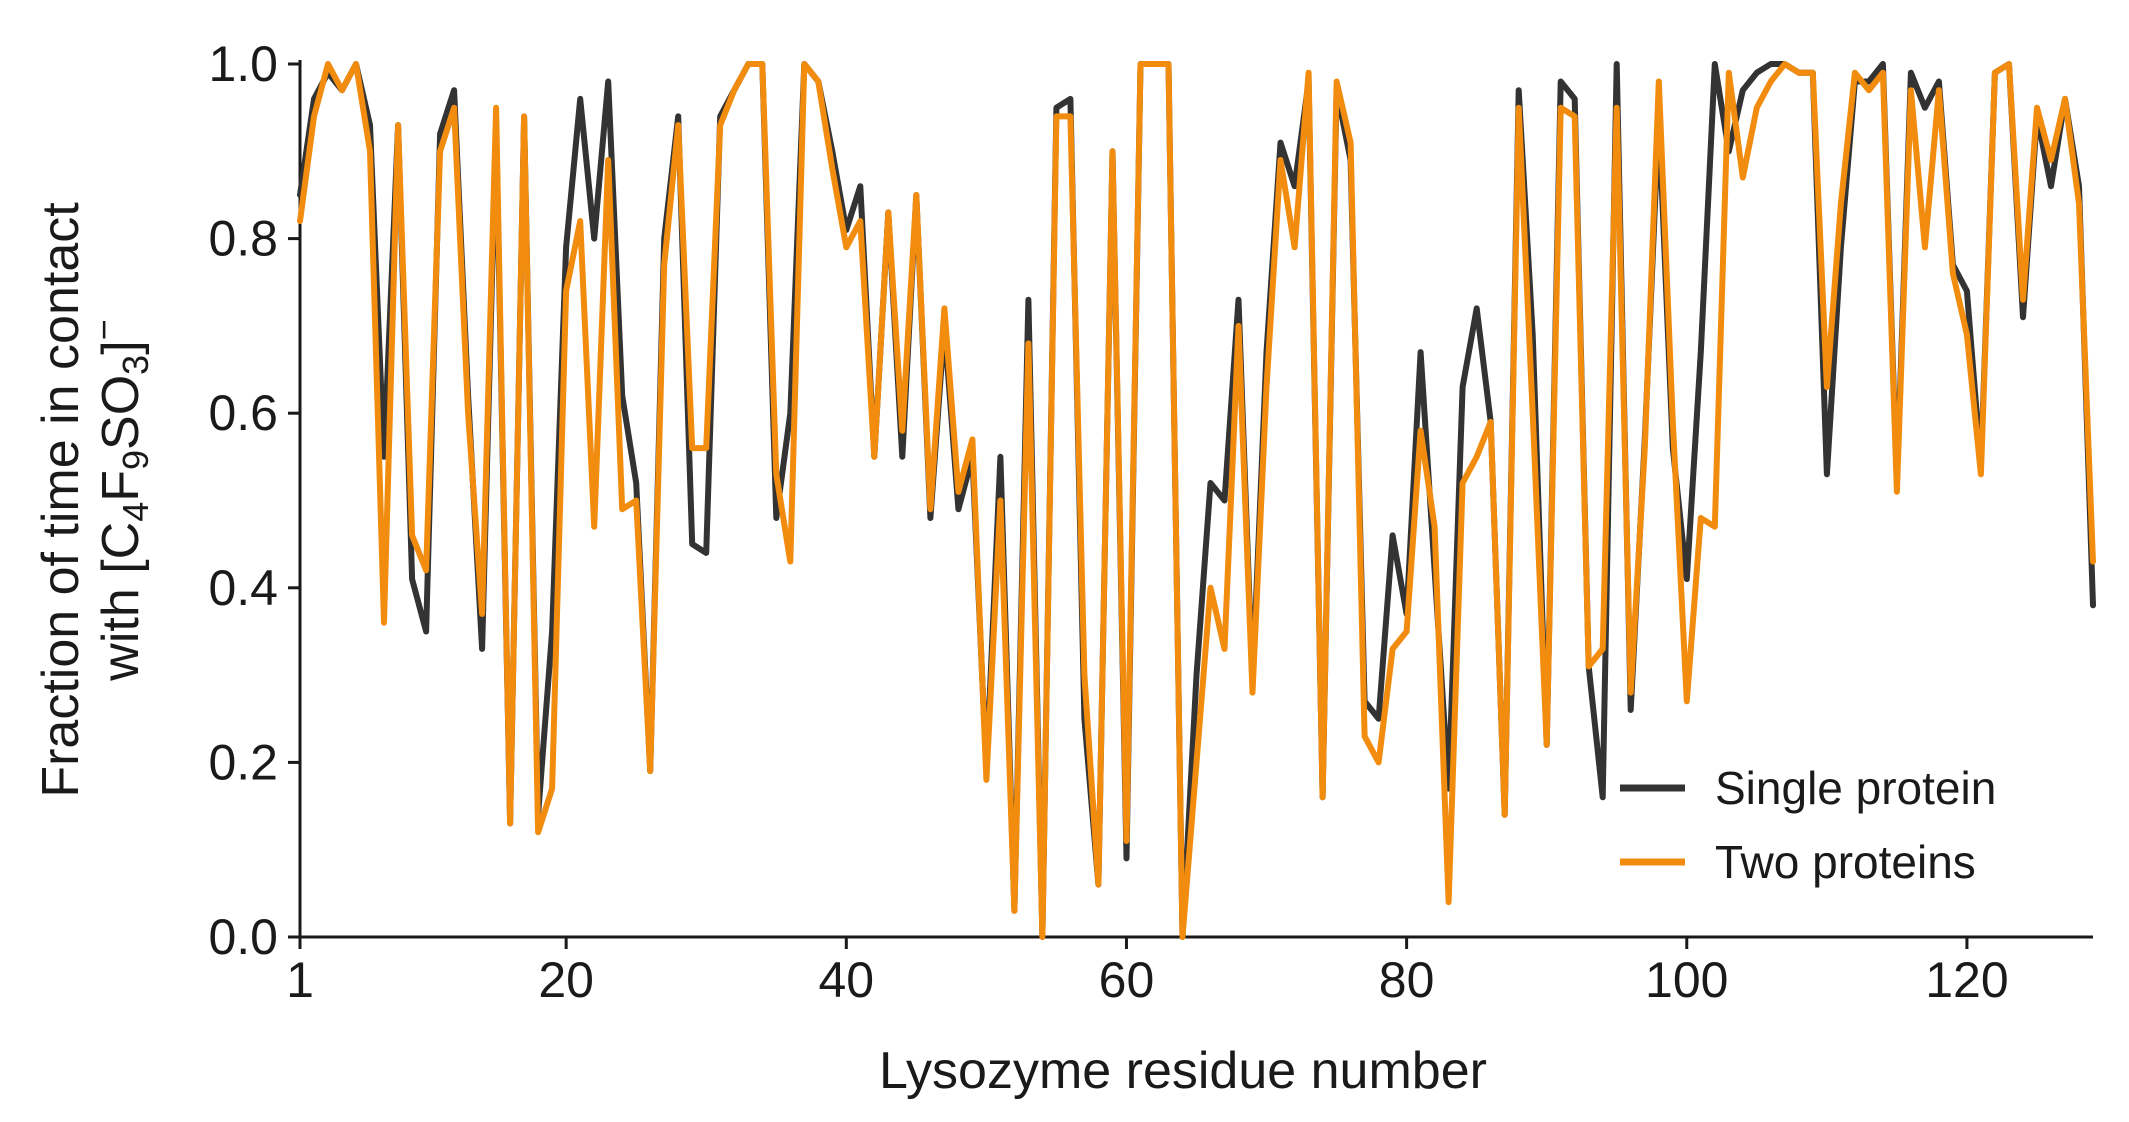  What do you see at coordinates (243, 413) in the screenshot?
I see `y-tick-label: 0.6` at bounding box center [243, 413].